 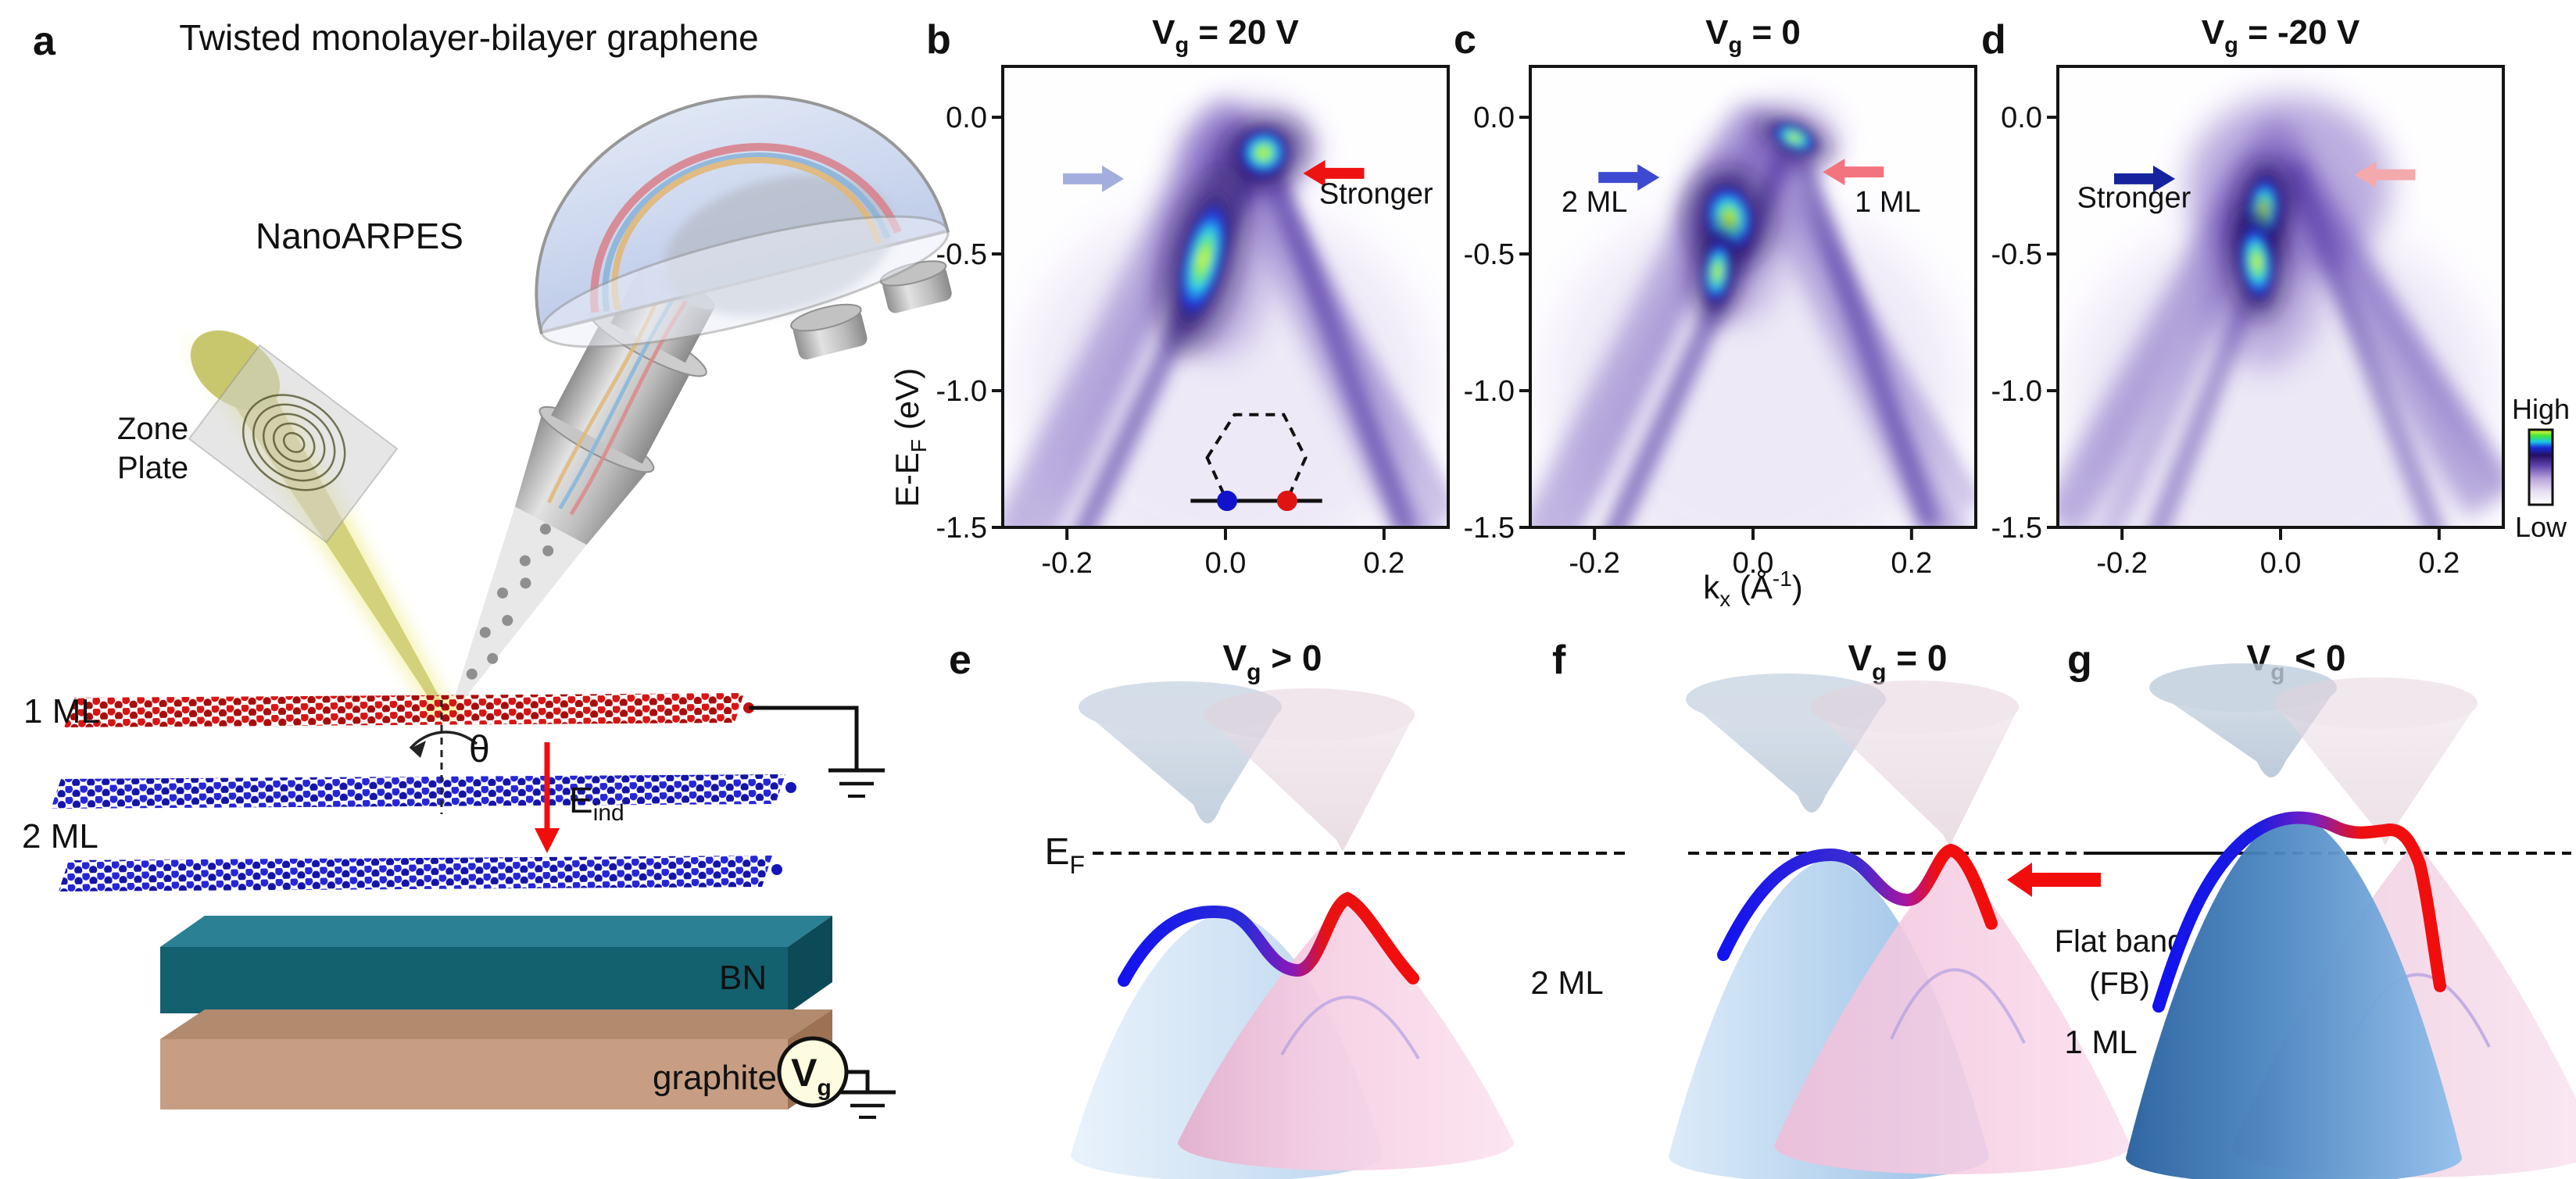 I want to click on panel-f-cones: 2 ML Flat band (FB) 1 ML, so click(x=1896, y=926).